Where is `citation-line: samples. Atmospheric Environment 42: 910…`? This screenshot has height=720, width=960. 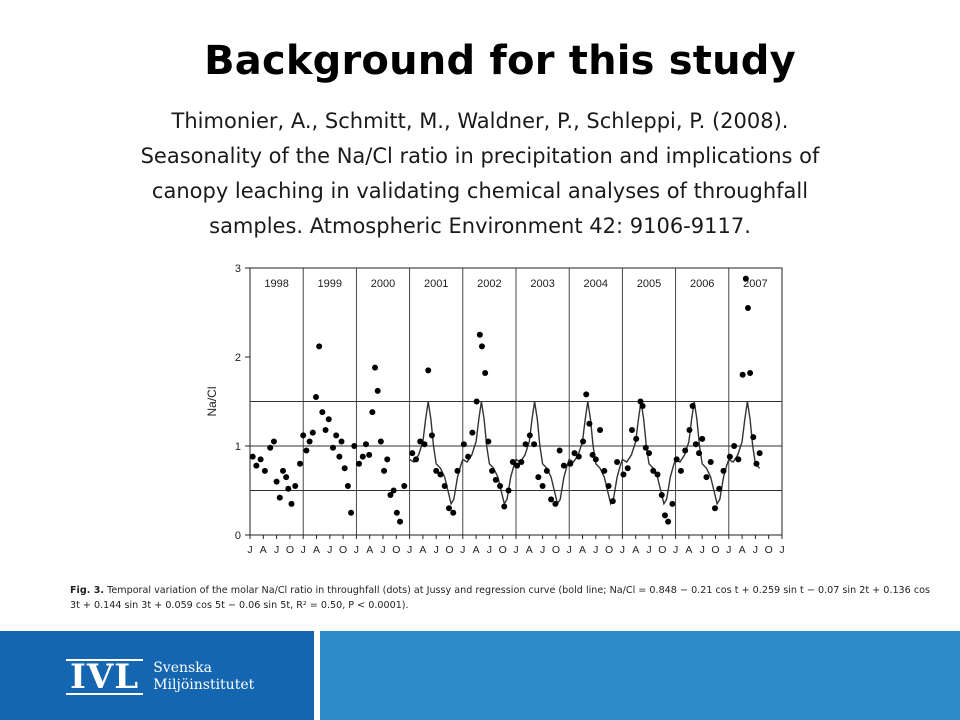 citation-line: samples. Atmospheric Environment 42: 910… is located at coordinates (480, 226).